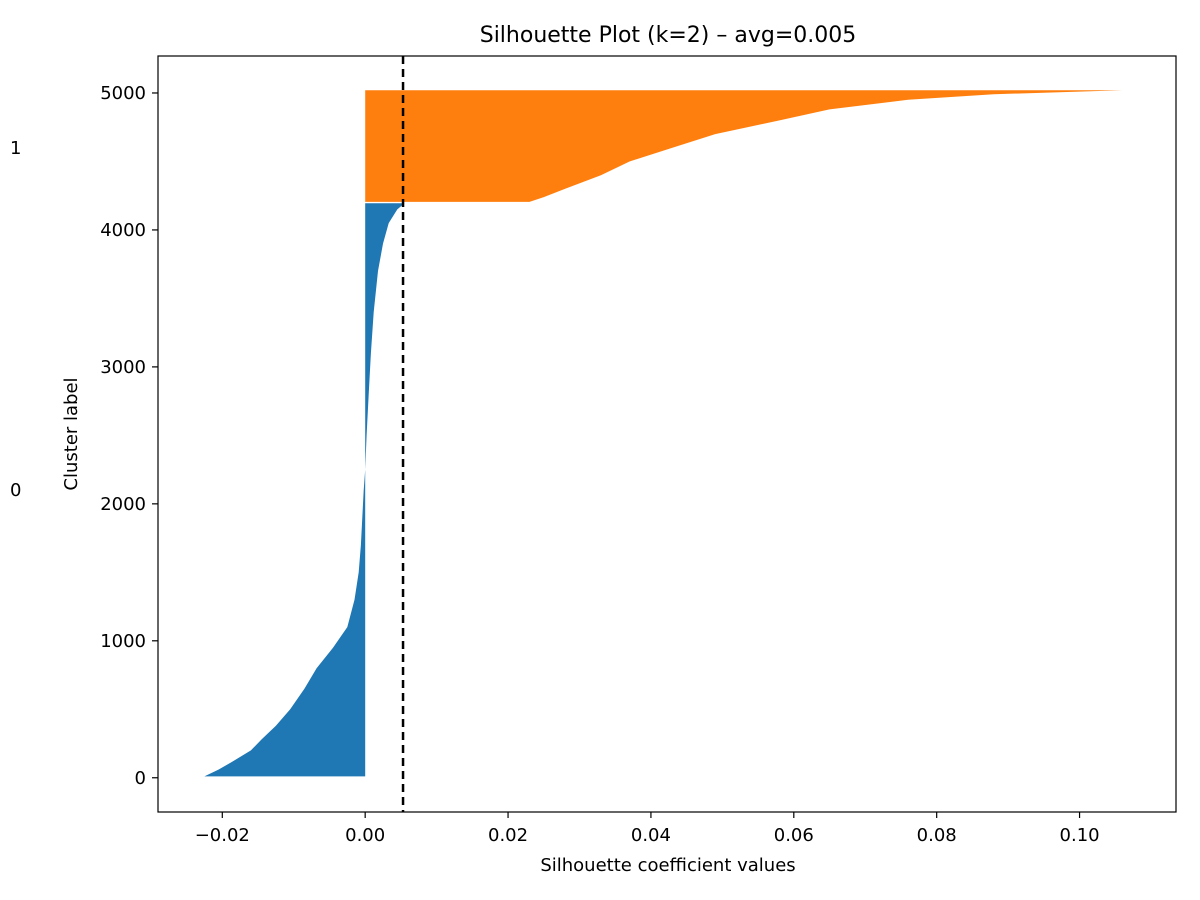 The height and width of the screenshot is (900, 1200). What do you see at coordinates (794, 835) in the screenshot?
I see `x-tick-label: 0.06` at bounding box center [794, 835].